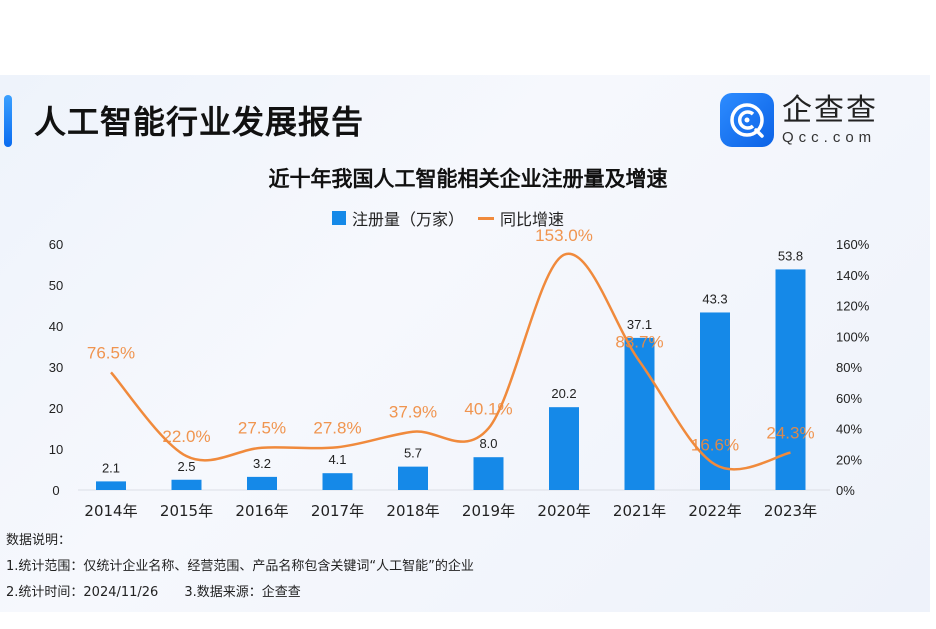  Describe the element at coordinates (186, 436) in the screenshot. I see `line-value-label: 22.0%` at that location.